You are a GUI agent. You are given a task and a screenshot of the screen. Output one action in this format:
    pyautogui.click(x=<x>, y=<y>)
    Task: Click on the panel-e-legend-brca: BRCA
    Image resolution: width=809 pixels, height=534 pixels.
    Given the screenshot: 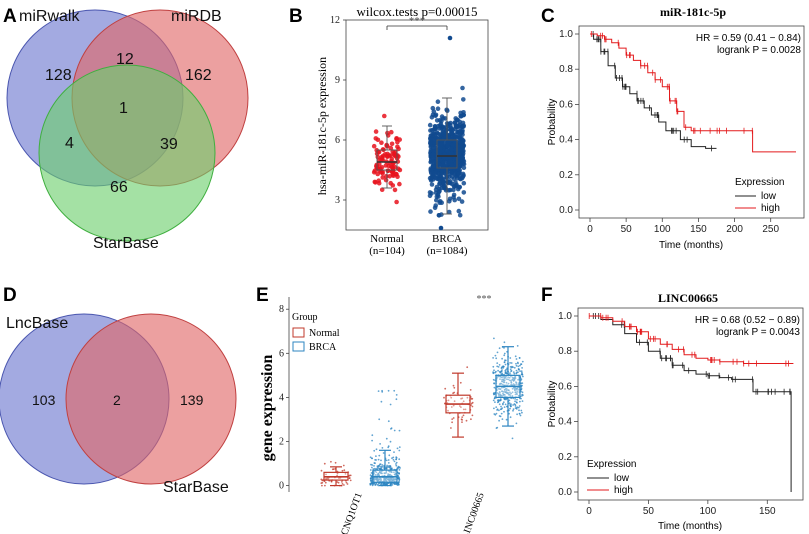 What is the action you would take?
    pyautogui.click(x=323, y=347)
    